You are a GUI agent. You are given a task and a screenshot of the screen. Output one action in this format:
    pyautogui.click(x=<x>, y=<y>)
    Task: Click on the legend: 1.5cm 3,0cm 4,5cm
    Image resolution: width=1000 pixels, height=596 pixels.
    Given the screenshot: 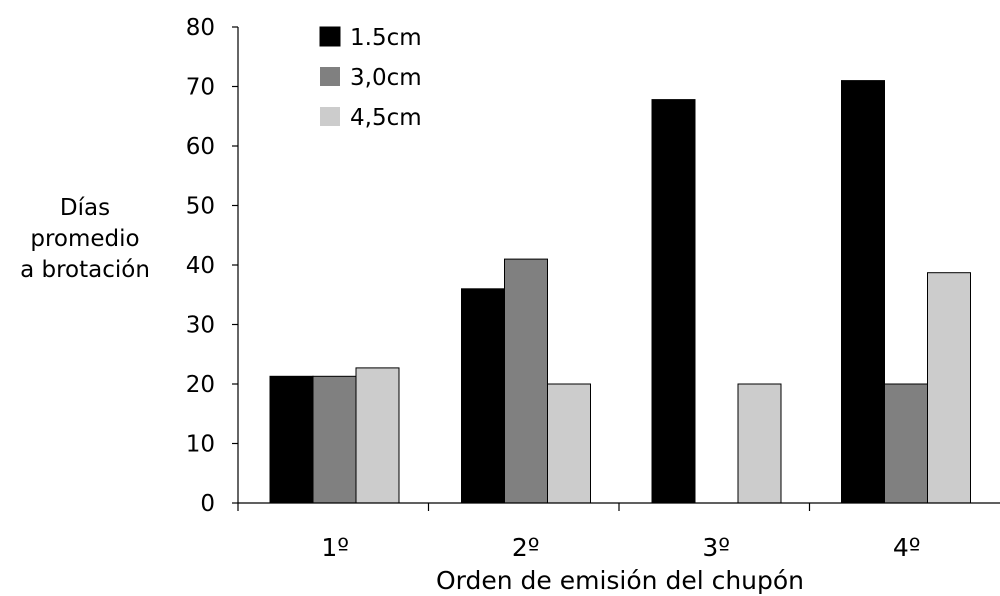 What is the action you would take?
    pyautogui.click(x=370, y=78)
    